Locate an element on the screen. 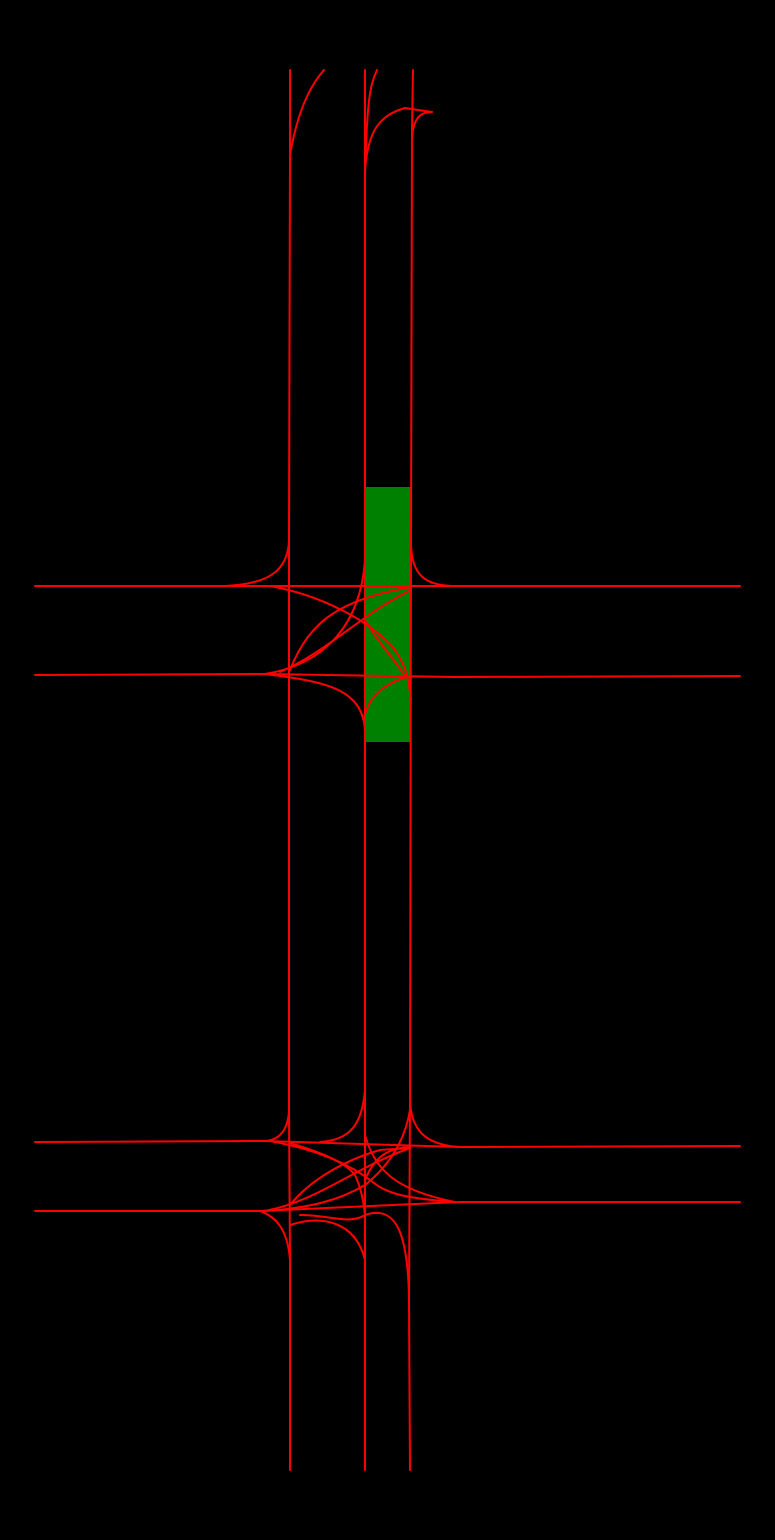 The image size is (775, 1540). ramp-left-upper is located at coordinates (307, 112).